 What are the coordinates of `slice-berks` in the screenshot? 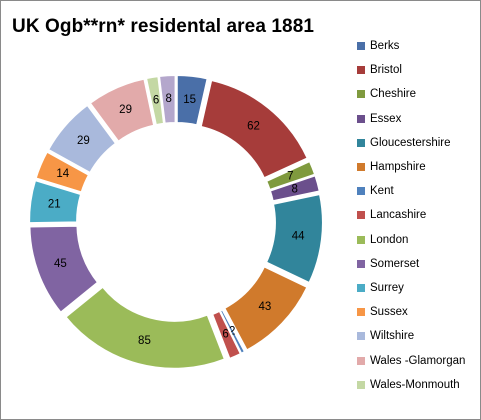 It's located at (192, 100).